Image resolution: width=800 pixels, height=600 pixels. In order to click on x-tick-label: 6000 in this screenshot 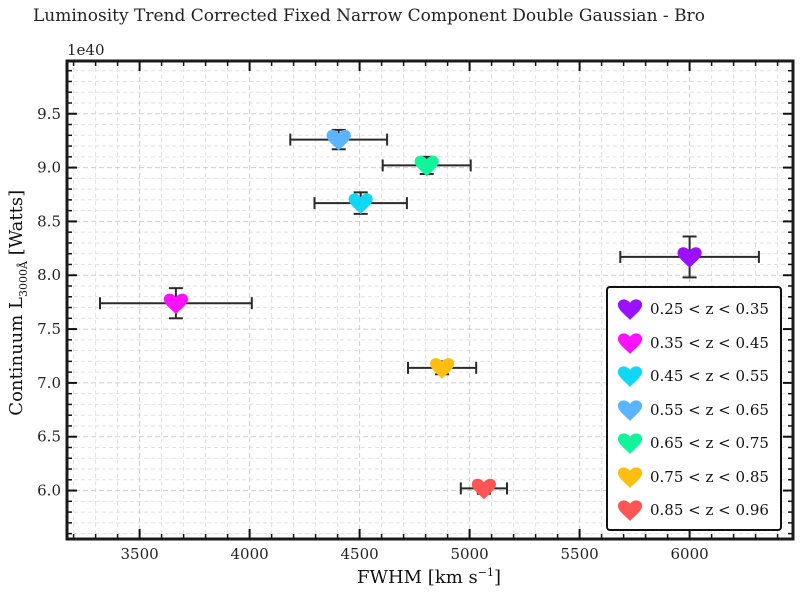, I will do `click(690, 554)`.